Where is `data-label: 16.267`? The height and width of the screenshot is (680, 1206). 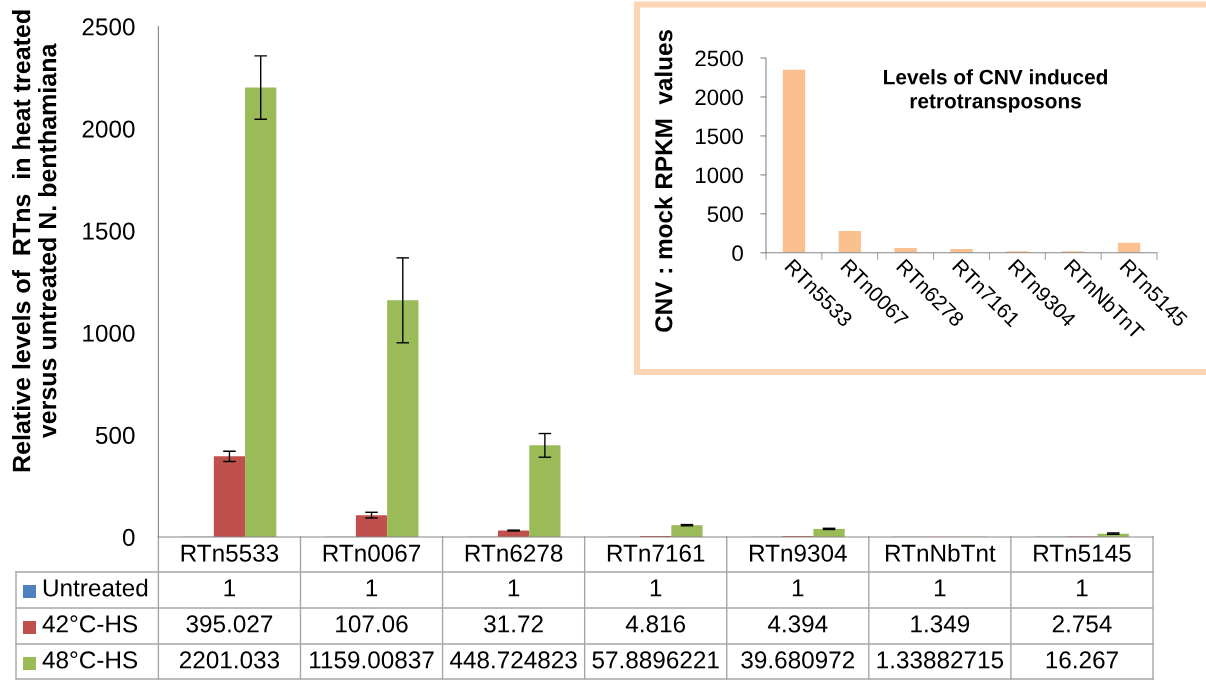
data-label: 16.267 is located at coordinates (1082, 660).